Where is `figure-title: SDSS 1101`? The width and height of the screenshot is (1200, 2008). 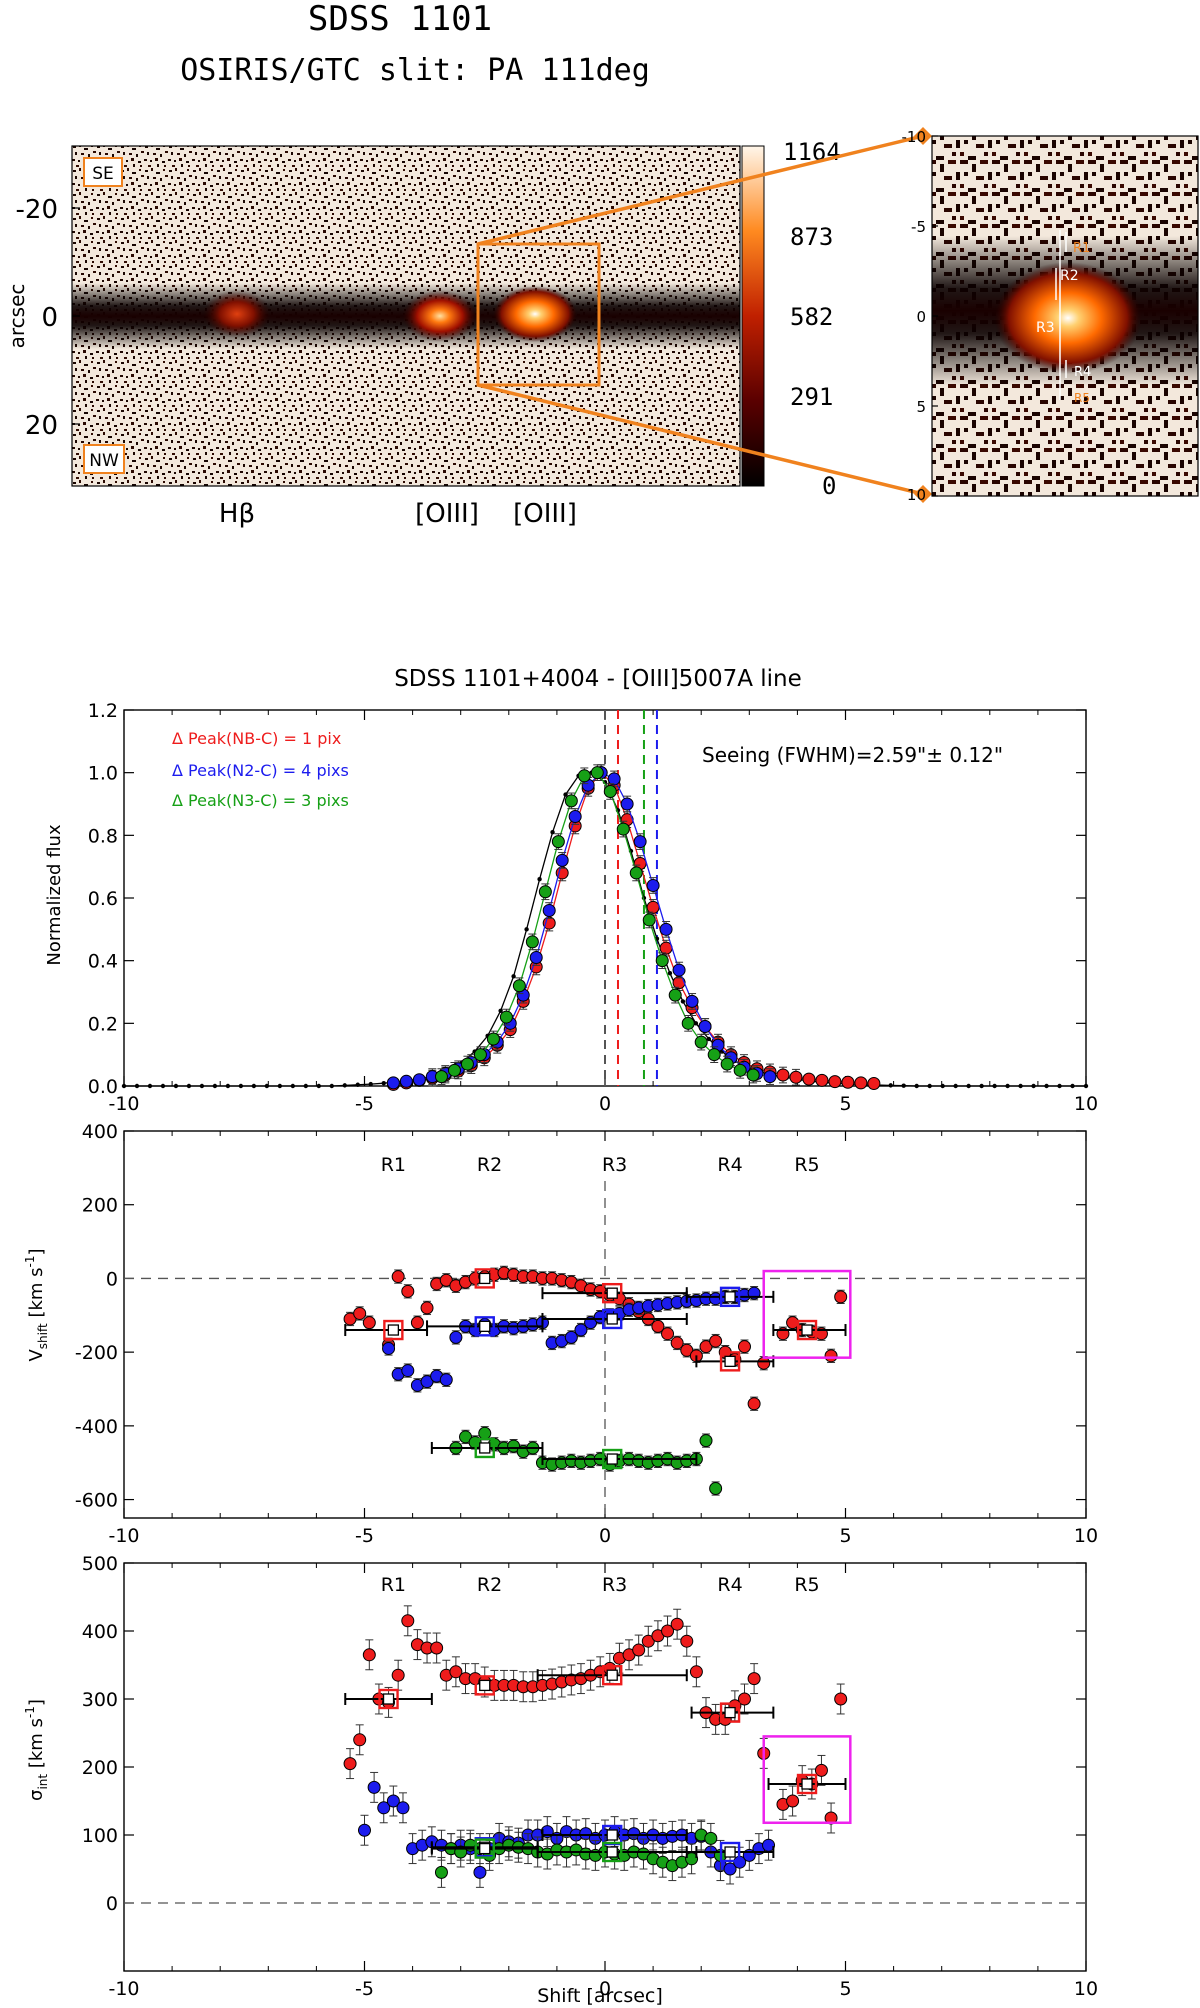 figure-title: SDSS 1101 is located at coordinates (400, 19).